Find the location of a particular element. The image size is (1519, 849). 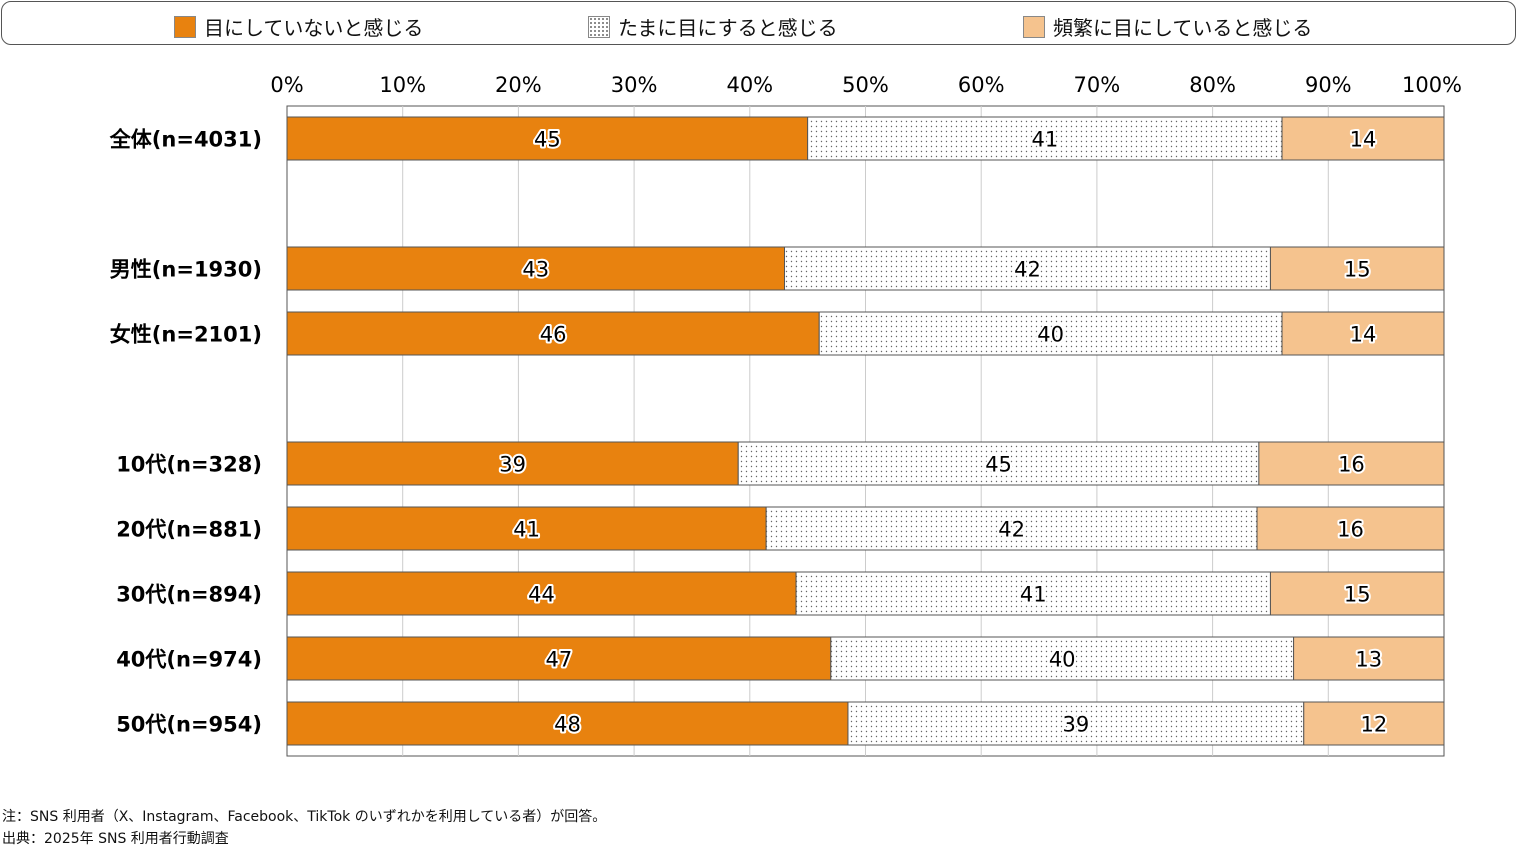

legend-label: 頻繁に目にしていると感じる is located at coordinates (1183, 28).